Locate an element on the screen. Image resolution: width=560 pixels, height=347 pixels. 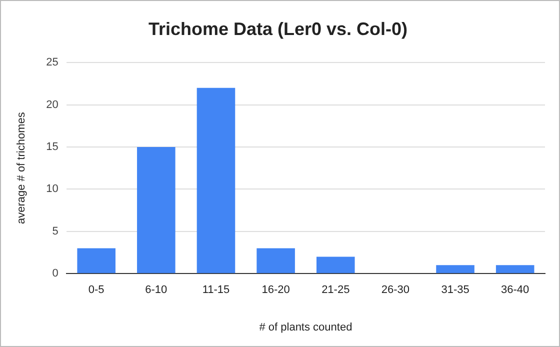
x-axis-title: # of plants counted is located at coordinates (305, 327).